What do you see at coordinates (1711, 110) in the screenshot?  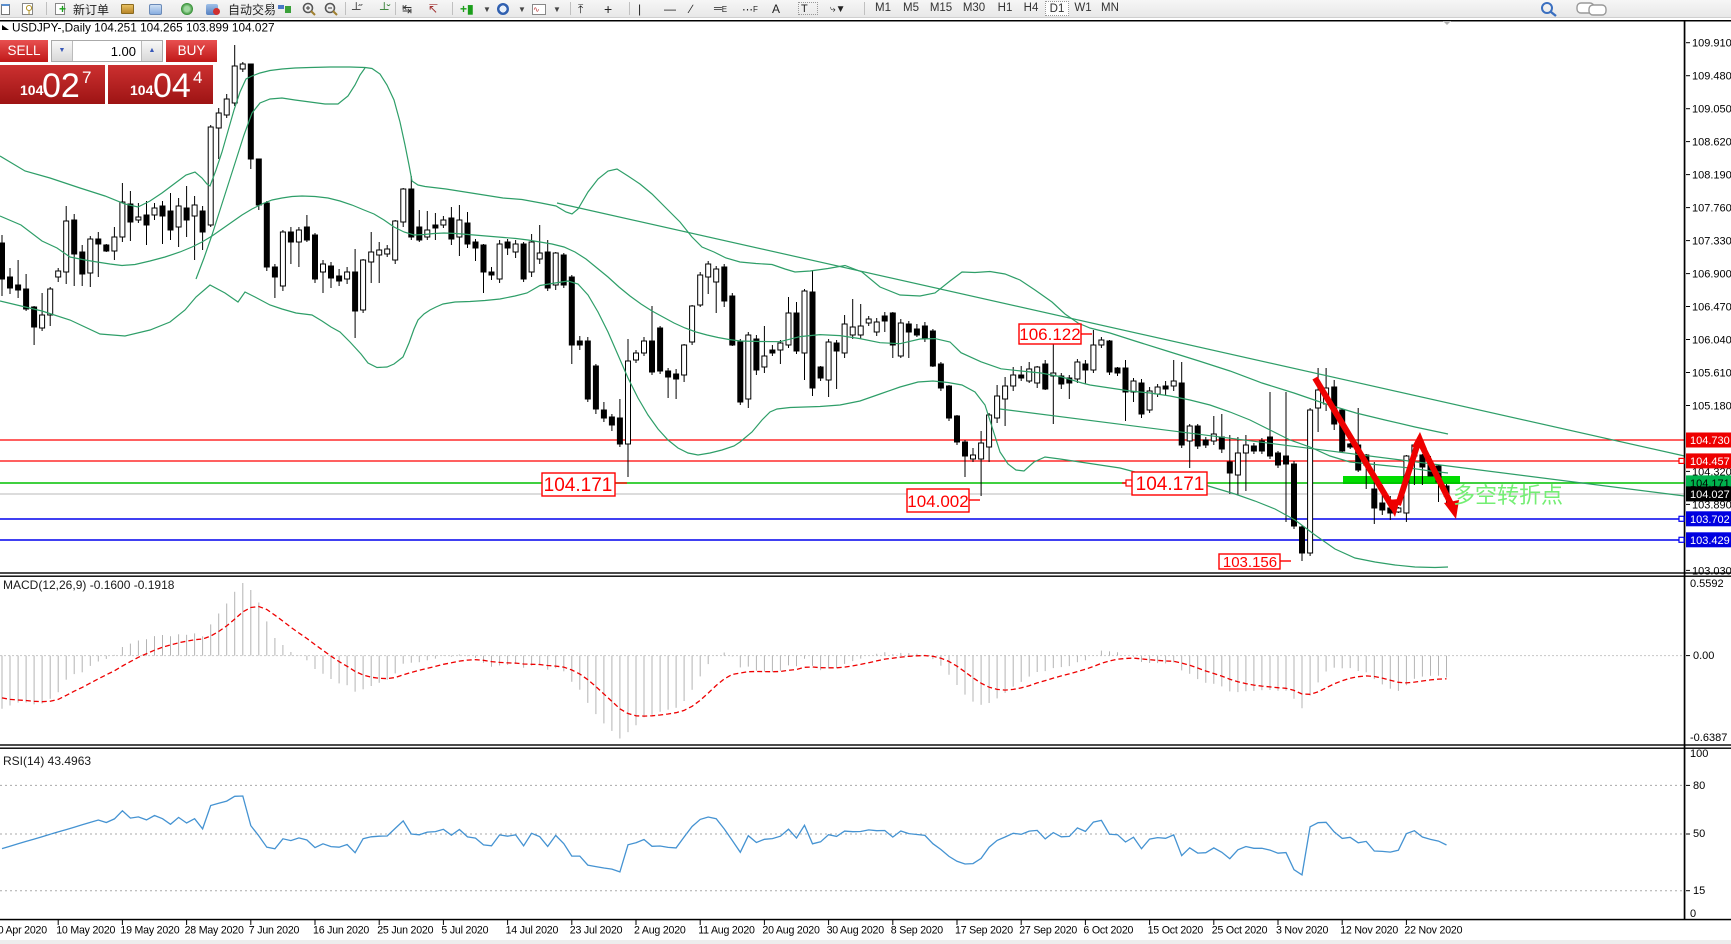 I see `svg-text: 109.050` at bounding box center [1711, 110].